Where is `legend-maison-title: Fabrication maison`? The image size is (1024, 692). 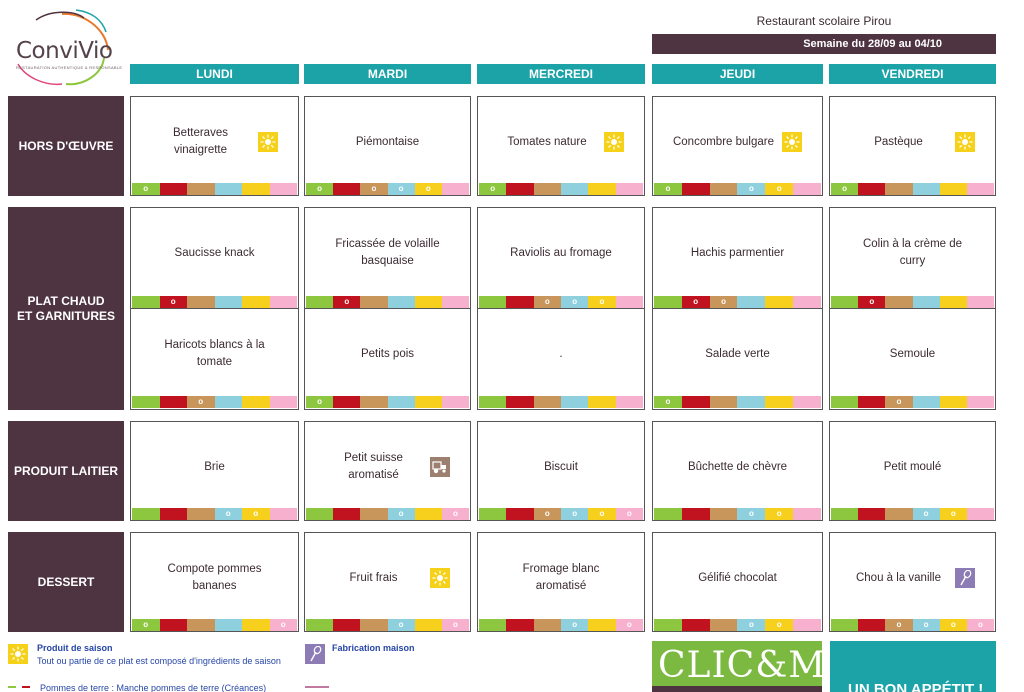 legend-maison-title: Fabrication maison is located at coordinates (373, 648).